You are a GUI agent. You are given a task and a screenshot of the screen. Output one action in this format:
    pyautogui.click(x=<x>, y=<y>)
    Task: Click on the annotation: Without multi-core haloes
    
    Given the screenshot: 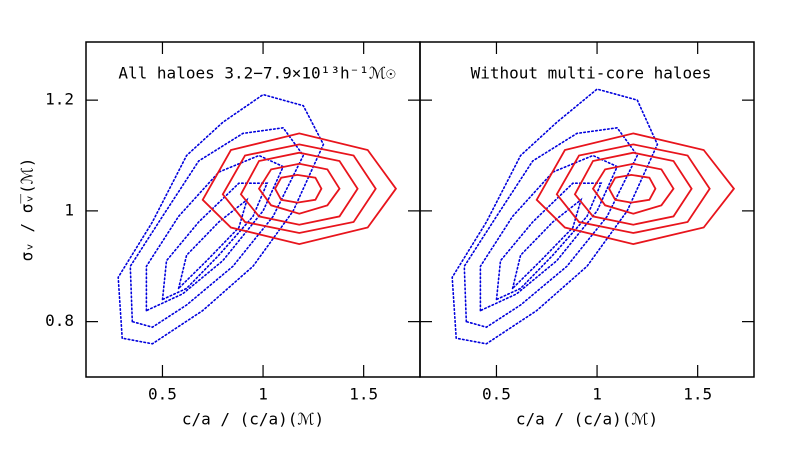 What is the action you would take?
    pyautogui.click(x=591, y=73)
    